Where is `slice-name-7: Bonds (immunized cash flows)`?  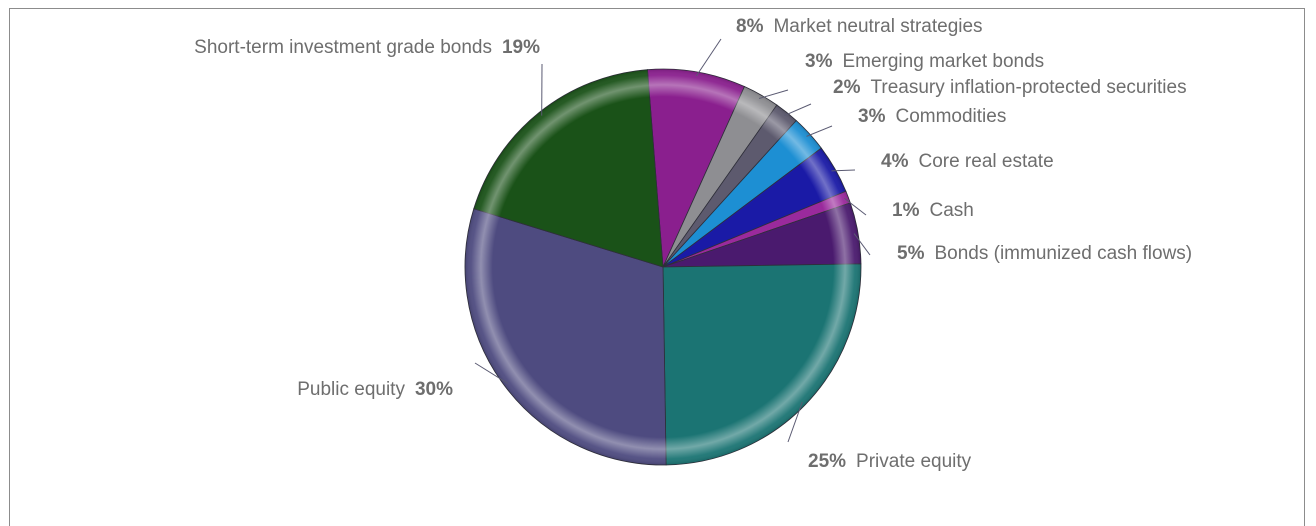 slice-name-7: Bonds (immunized cash flows) is located at coordinates (1063, 253).